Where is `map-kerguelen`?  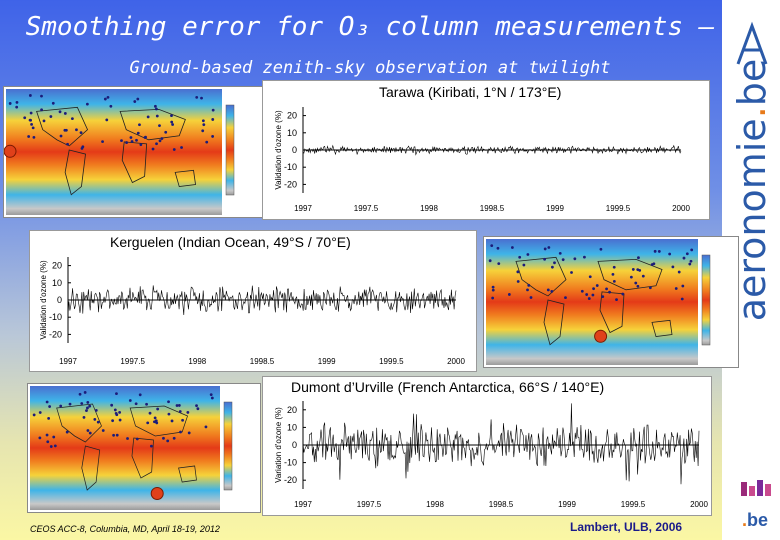 map-kerguelen is located at coordinates (611, 302).